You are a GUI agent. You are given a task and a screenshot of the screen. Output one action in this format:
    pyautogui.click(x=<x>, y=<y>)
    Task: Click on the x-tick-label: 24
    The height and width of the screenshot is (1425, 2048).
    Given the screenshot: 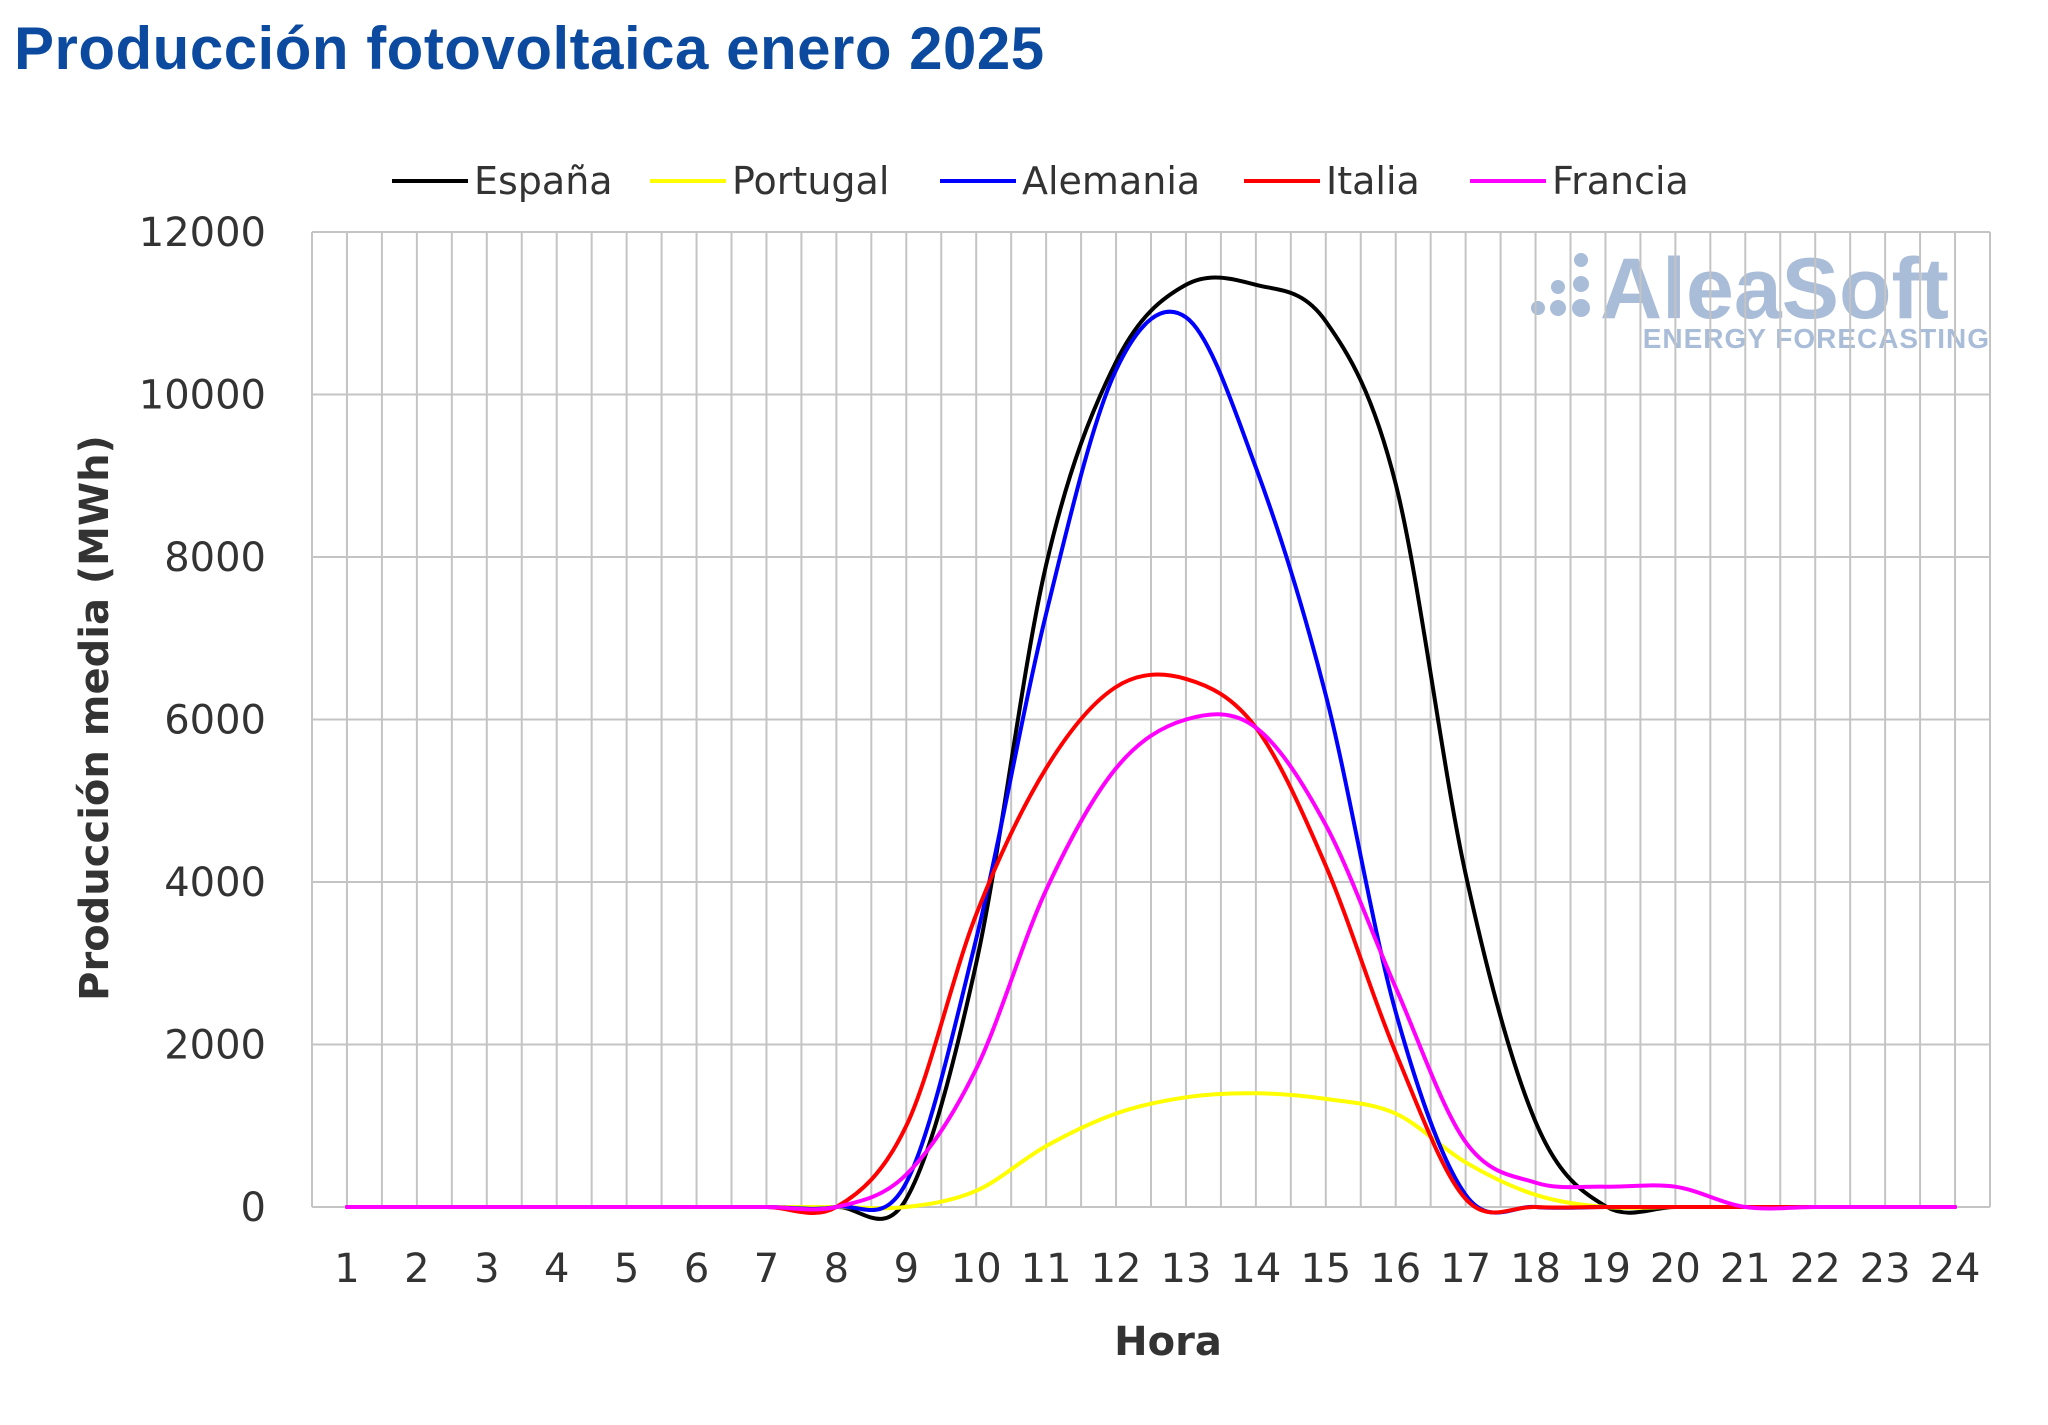 What is the action you would take?
    pyautogui.click(x=1955, y=1269)
    